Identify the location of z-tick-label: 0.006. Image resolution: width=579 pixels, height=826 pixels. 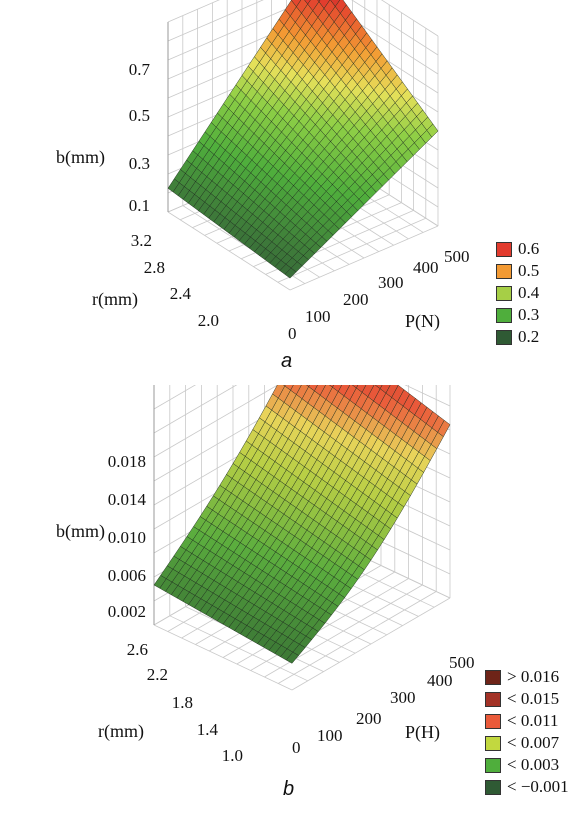
(127, 575).